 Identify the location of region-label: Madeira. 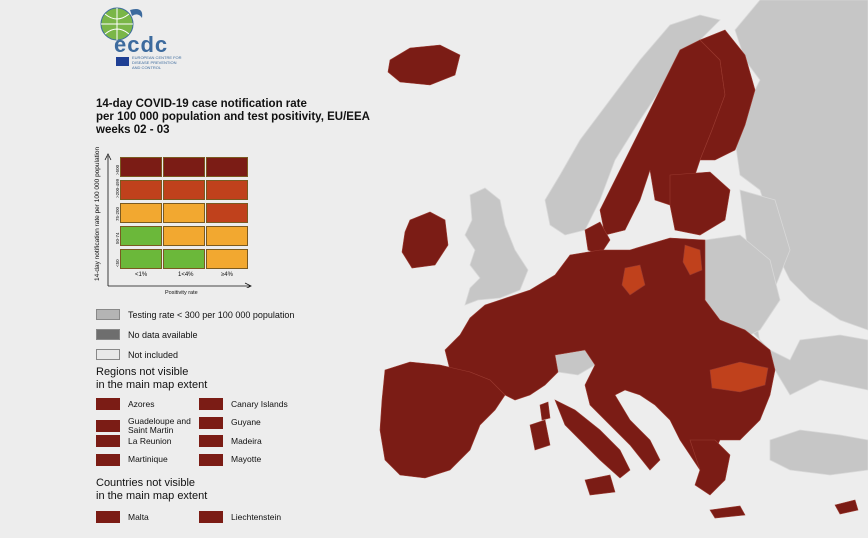
(246, 440).